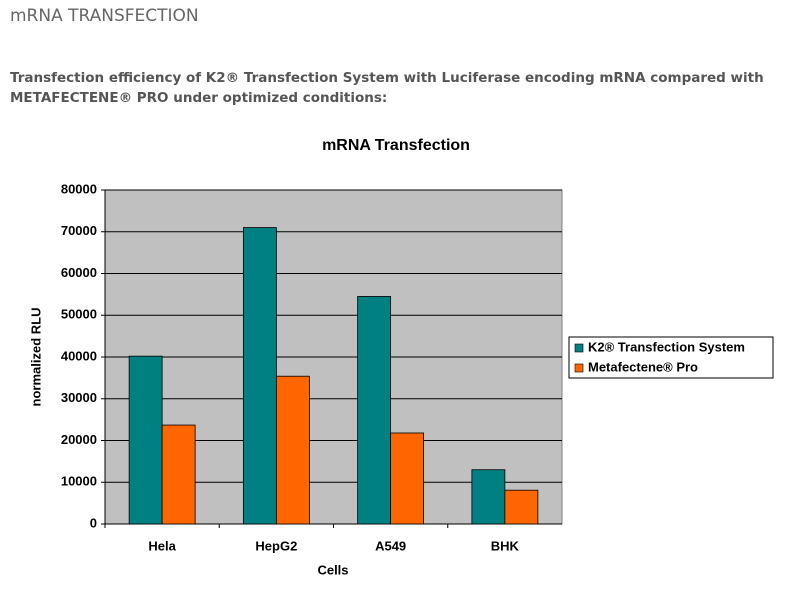 The width and height of the screenshot is (790, 593). I want to click on chart-title: mRNA Transfection, so click(396, 145).